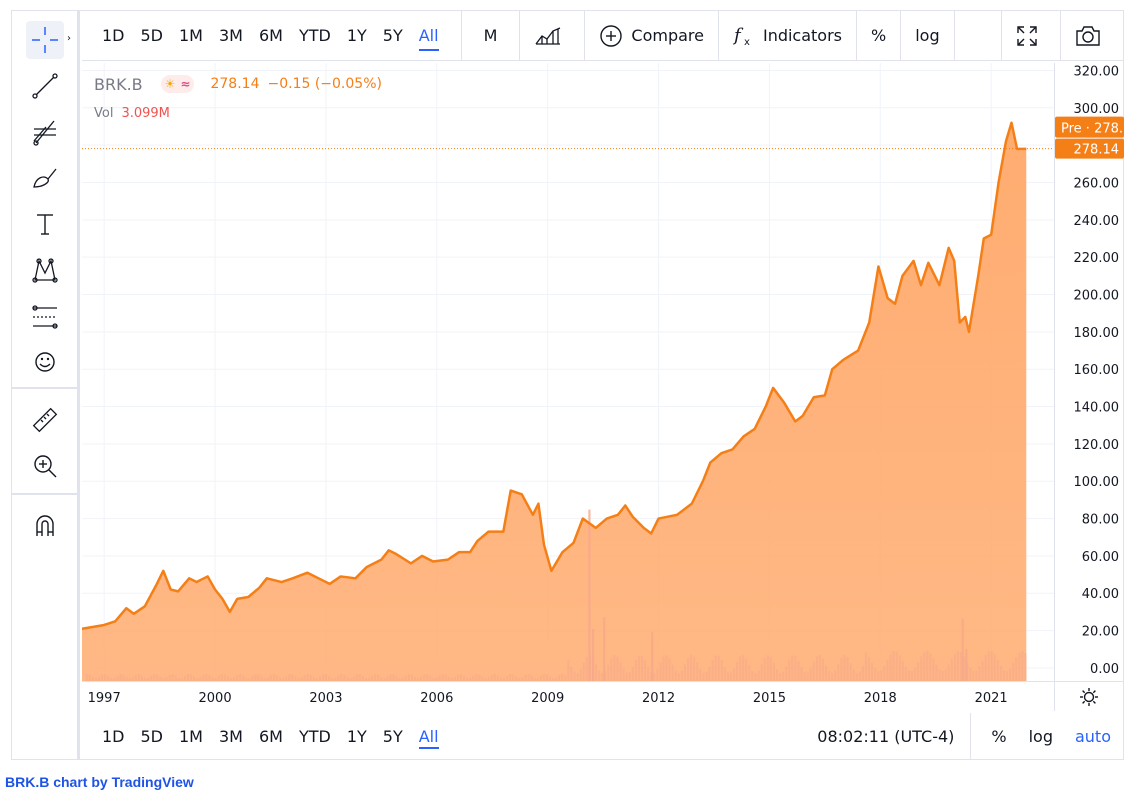  What do you see at coordinates (651, 36) in the screenshot?
I see `compare-button: Compare` at bounding box center [651, 36].